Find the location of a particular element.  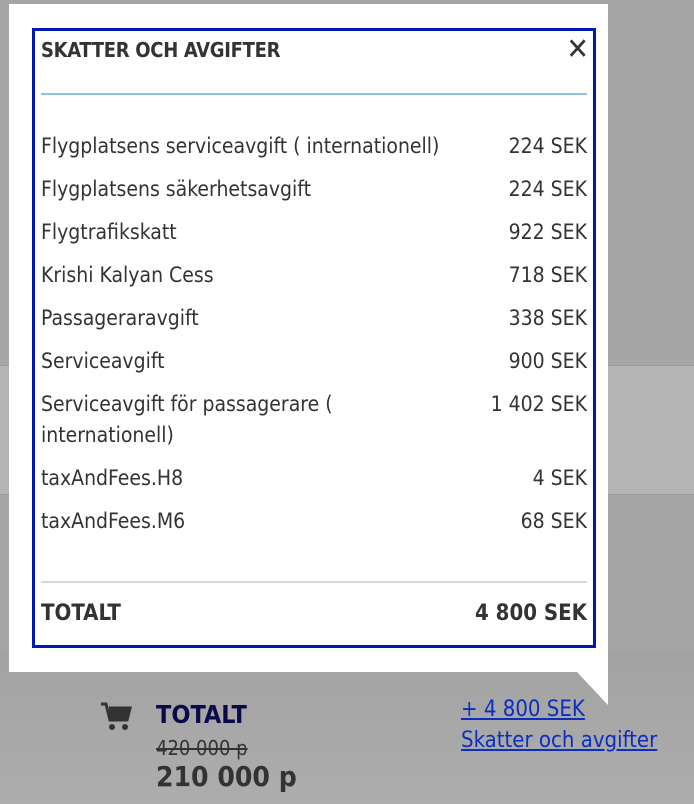

fee-label: taxAndFees.M6 is located at coordinates (113, 521).